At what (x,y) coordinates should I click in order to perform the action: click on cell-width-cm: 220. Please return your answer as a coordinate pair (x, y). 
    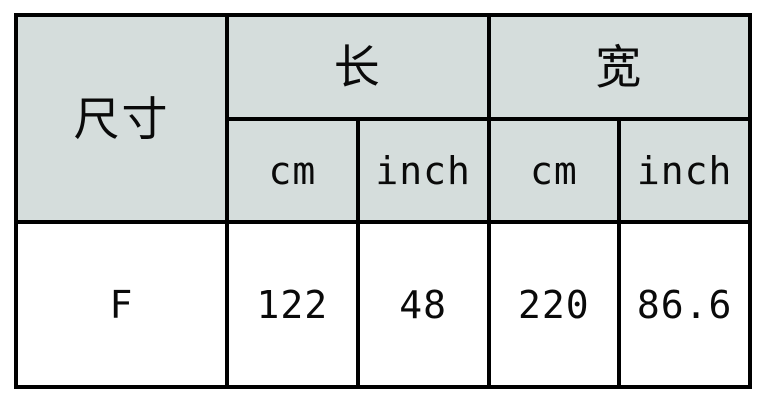
    Looking at the image, I should click on (554, 304).